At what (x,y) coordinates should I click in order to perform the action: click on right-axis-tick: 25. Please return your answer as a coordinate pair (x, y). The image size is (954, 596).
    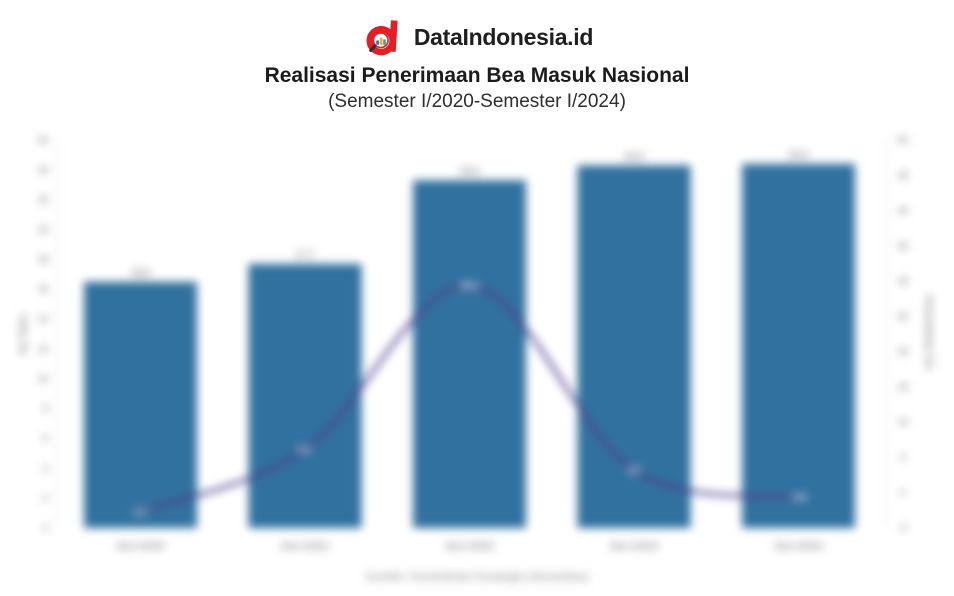
    Looking at the image, I should click on (903, 316).